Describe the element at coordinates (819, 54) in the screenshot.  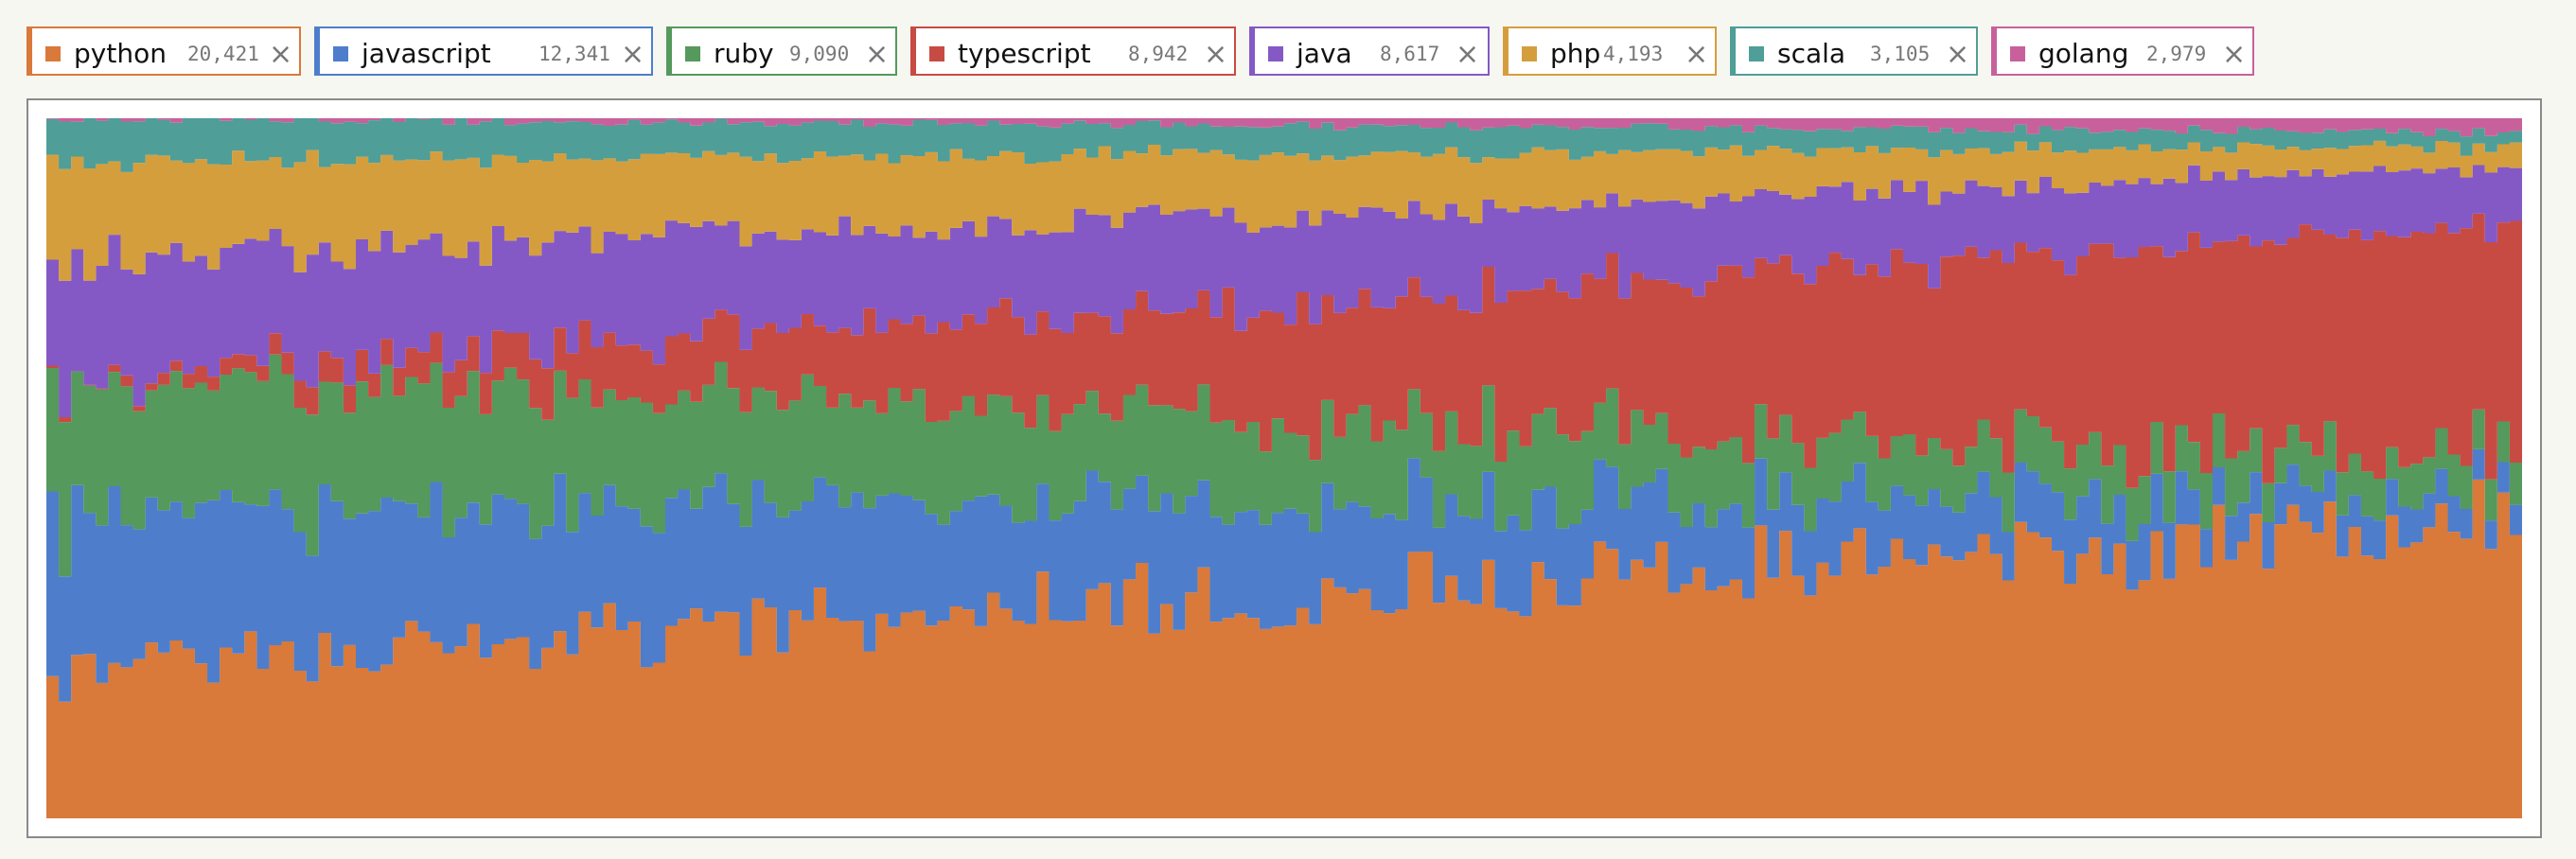
I see `legend-count: 9,090` at that location.